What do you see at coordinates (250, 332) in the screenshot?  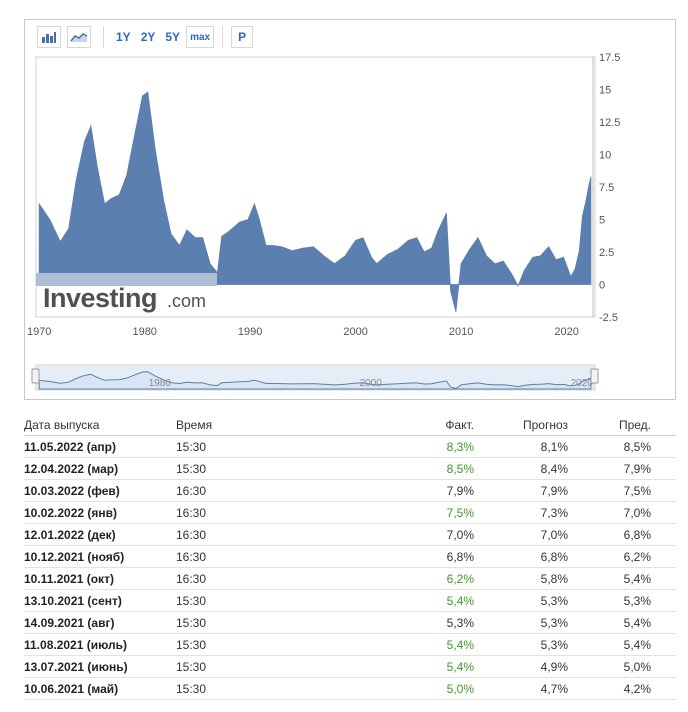 I see `x-tick-label: 1990` at bounding box center [250, 332].